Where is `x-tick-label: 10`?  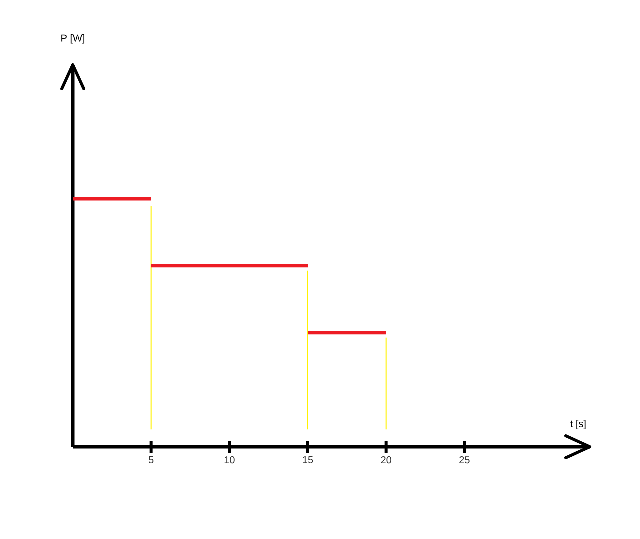
x-tick-label: 10 is located at coordinates (229, 460).